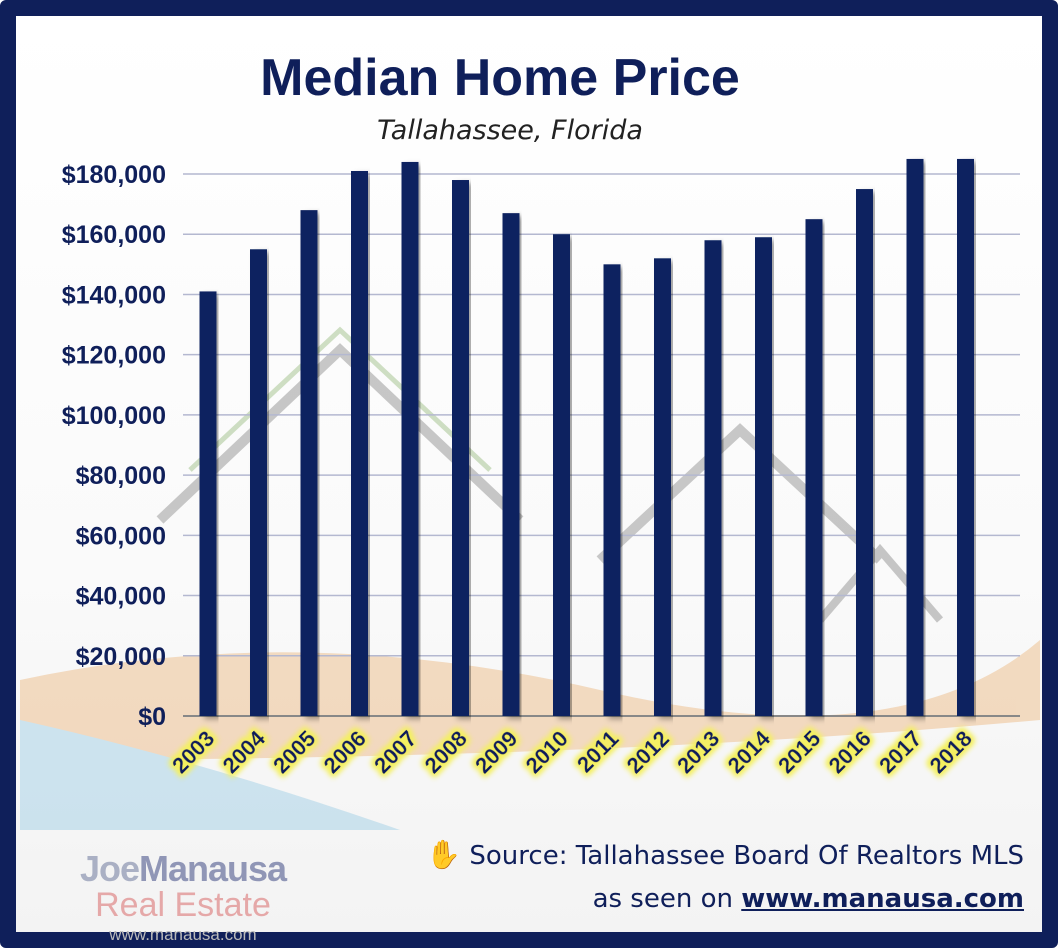 The width and height of the screenshot is (1058, 948). What do you see at coordinates (258, 482) in the screenshot?
I see `bar-2004` at bounding box center [258, 482].